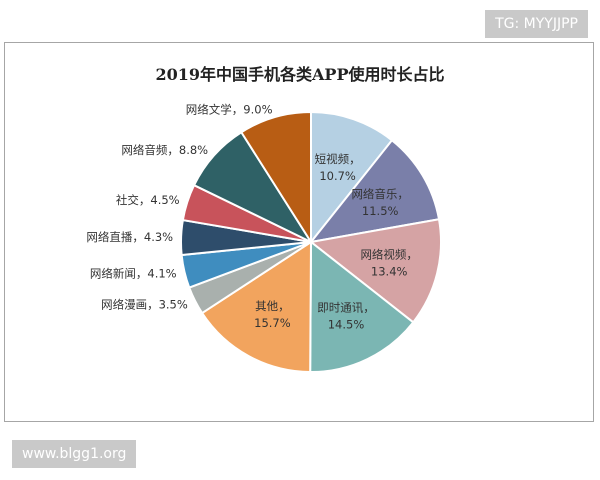  Describe the element at coordinates (133, 273) in the screenshot. I see `slice-label-7: 网络新闻，4.1%` at that location.